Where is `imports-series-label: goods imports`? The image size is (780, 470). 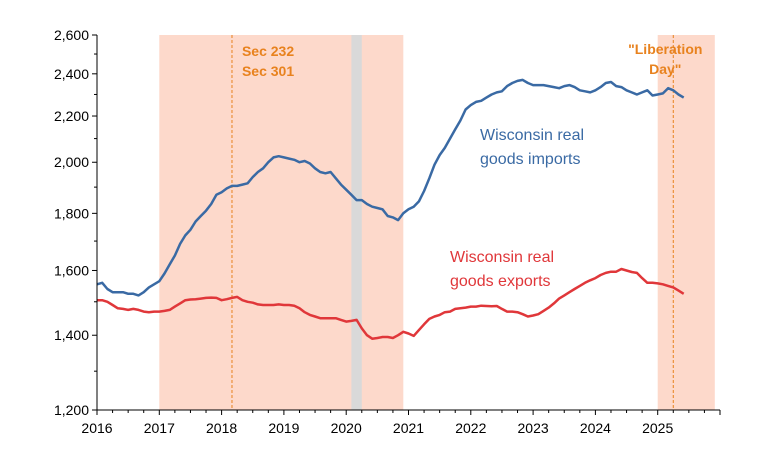
imports-series-label: goods imports is located at coordinates (530, 159).